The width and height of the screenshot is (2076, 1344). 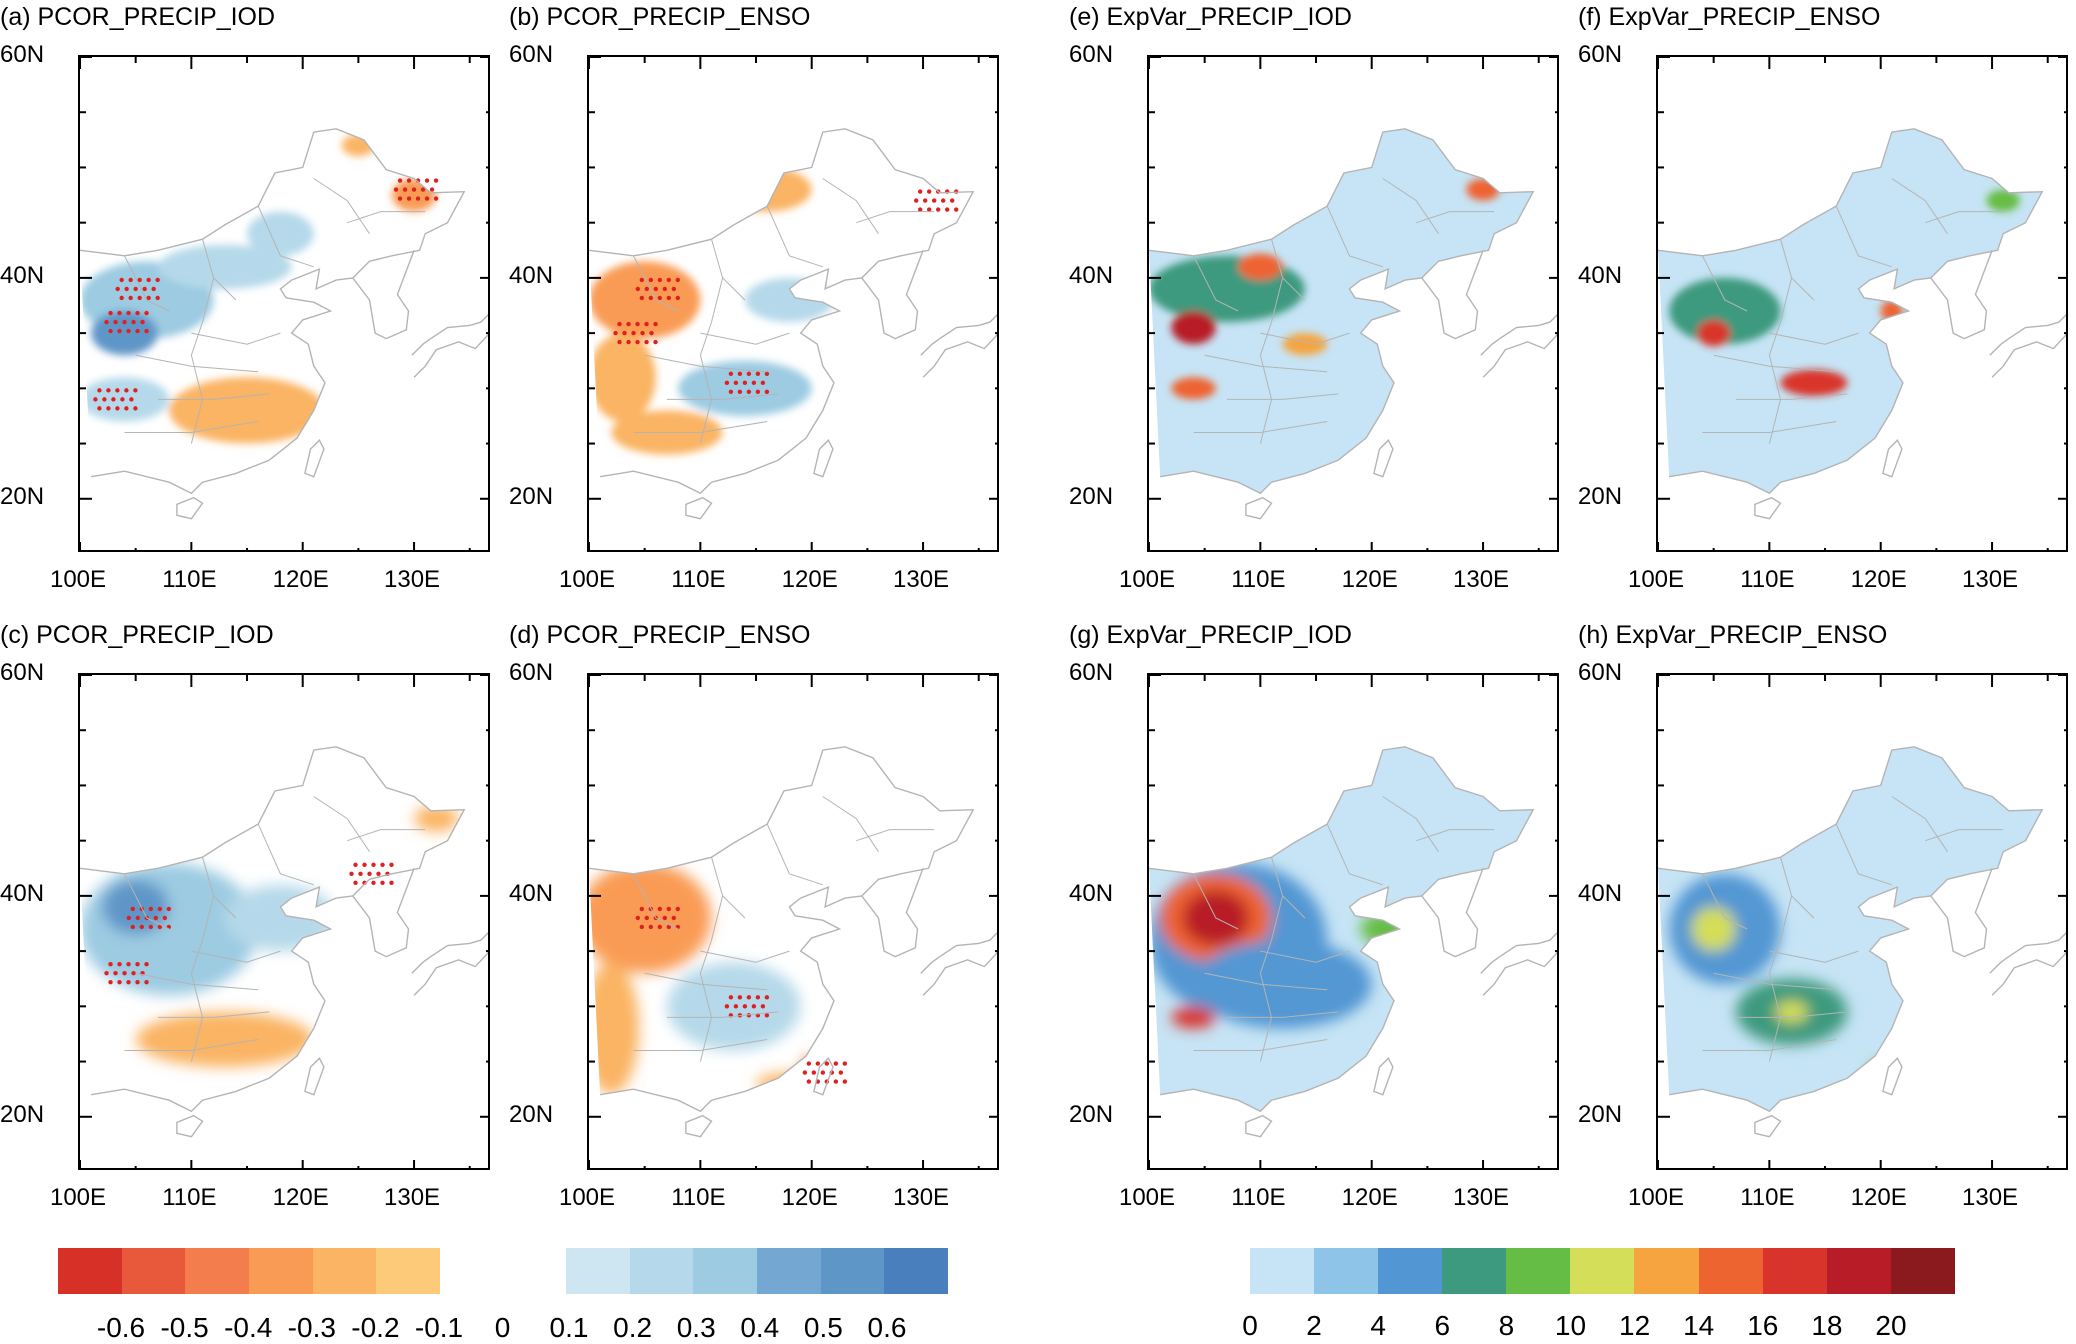 What do you see at coordinates (311, 1327) in the screenshot?
I see `colorbar-label: -0.3` at bounding box center [311, 1327].